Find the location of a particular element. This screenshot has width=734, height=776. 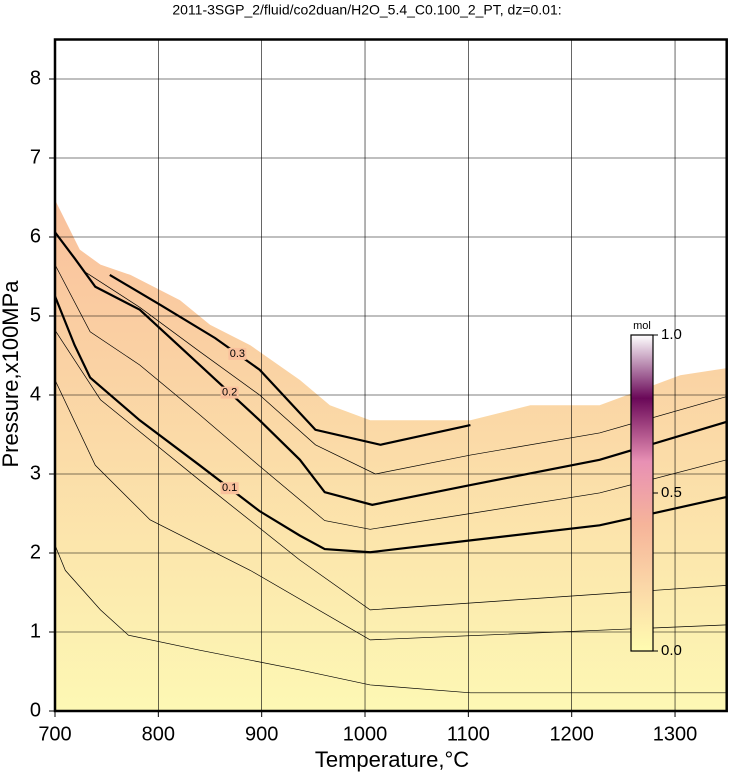

y-axis-label: Pressure,x100MPa is located at coordinates (11, 374).